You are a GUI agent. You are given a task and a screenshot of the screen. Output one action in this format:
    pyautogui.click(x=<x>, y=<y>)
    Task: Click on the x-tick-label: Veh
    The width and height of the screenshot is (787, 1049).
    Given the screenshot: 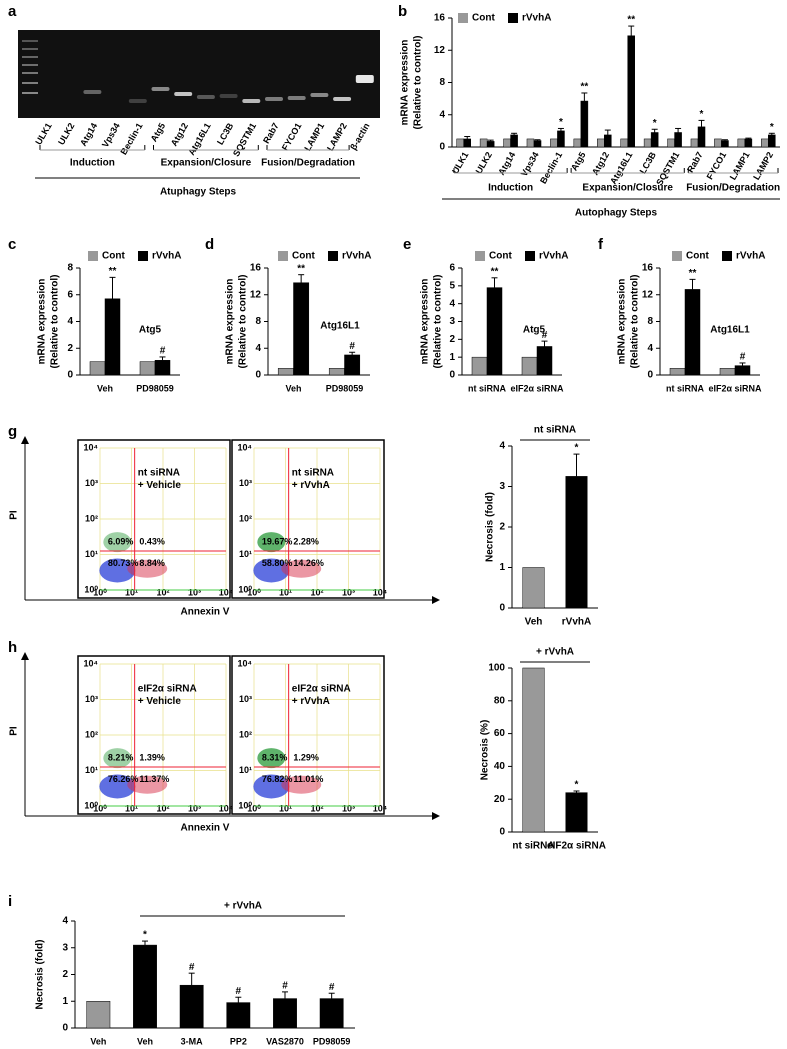 What is the action you would take?
    pyautogui.click(x=105, y=388)
    